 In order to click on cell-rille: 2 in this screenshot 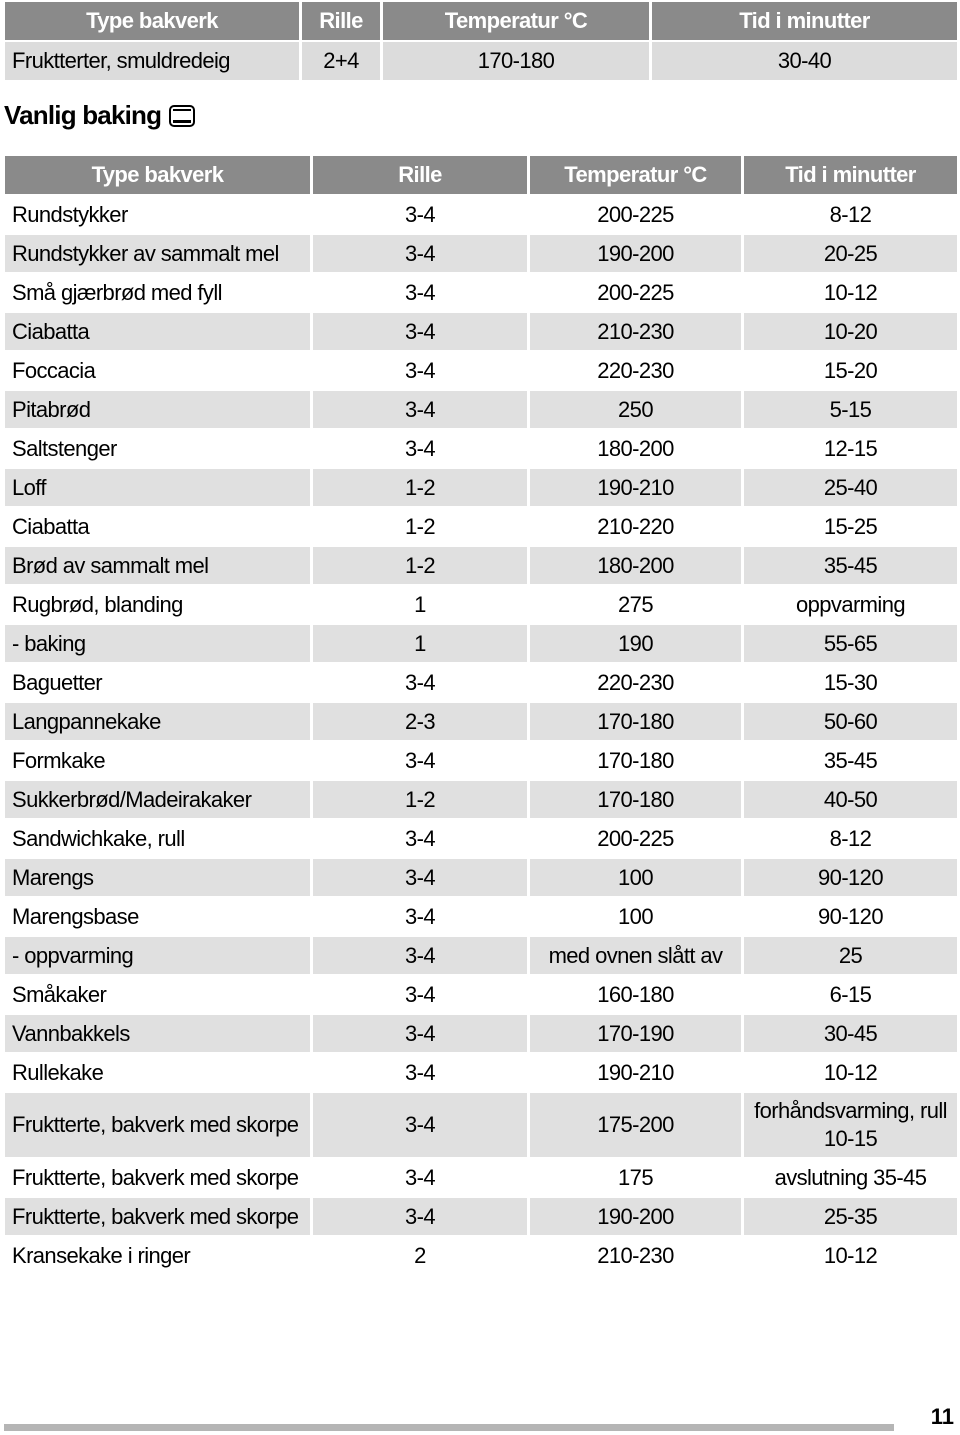, I will do `click(420, 1255)`.